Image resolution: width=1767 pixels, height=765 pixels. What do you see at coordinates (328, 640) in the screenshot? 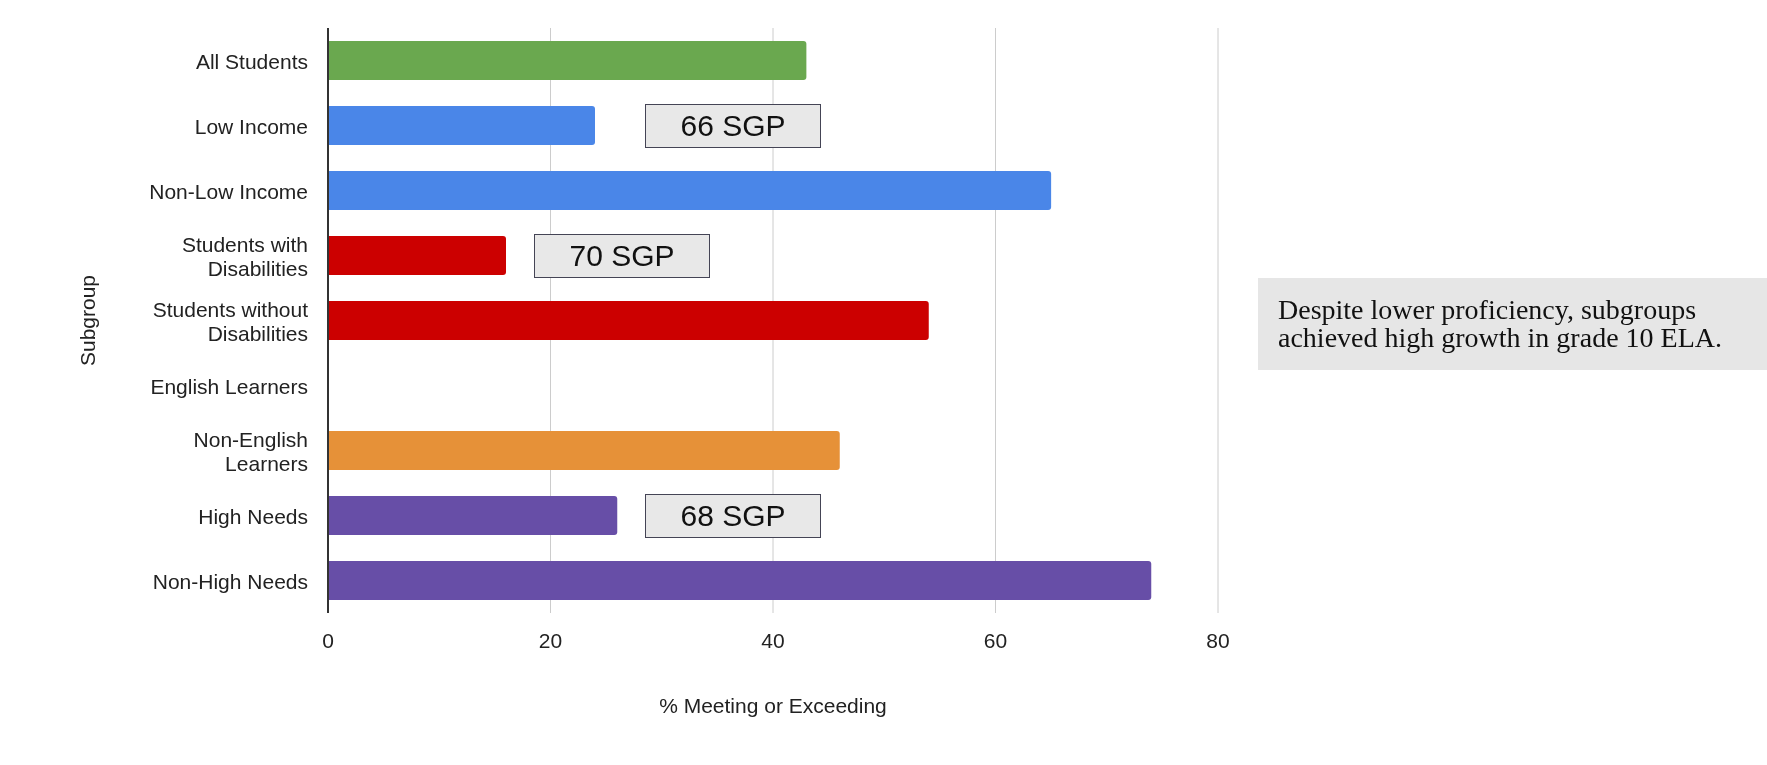
I see `x-tick-label: 0` at bounding box center [328, 640].